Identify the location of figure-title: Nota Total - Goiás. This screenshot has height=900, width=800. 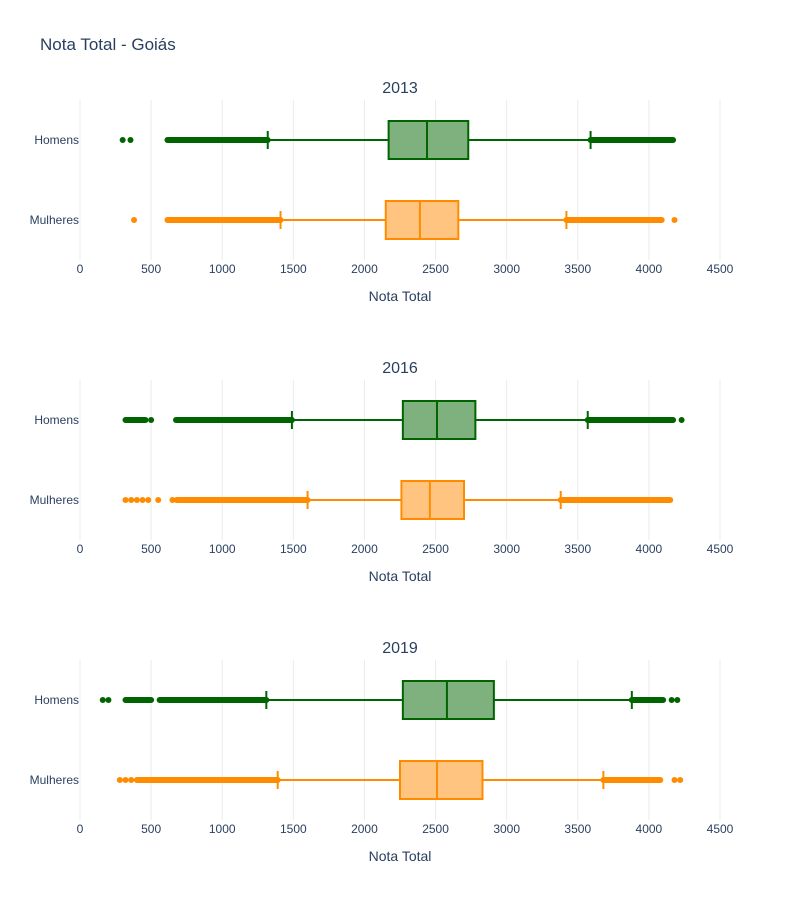
(108, 44).